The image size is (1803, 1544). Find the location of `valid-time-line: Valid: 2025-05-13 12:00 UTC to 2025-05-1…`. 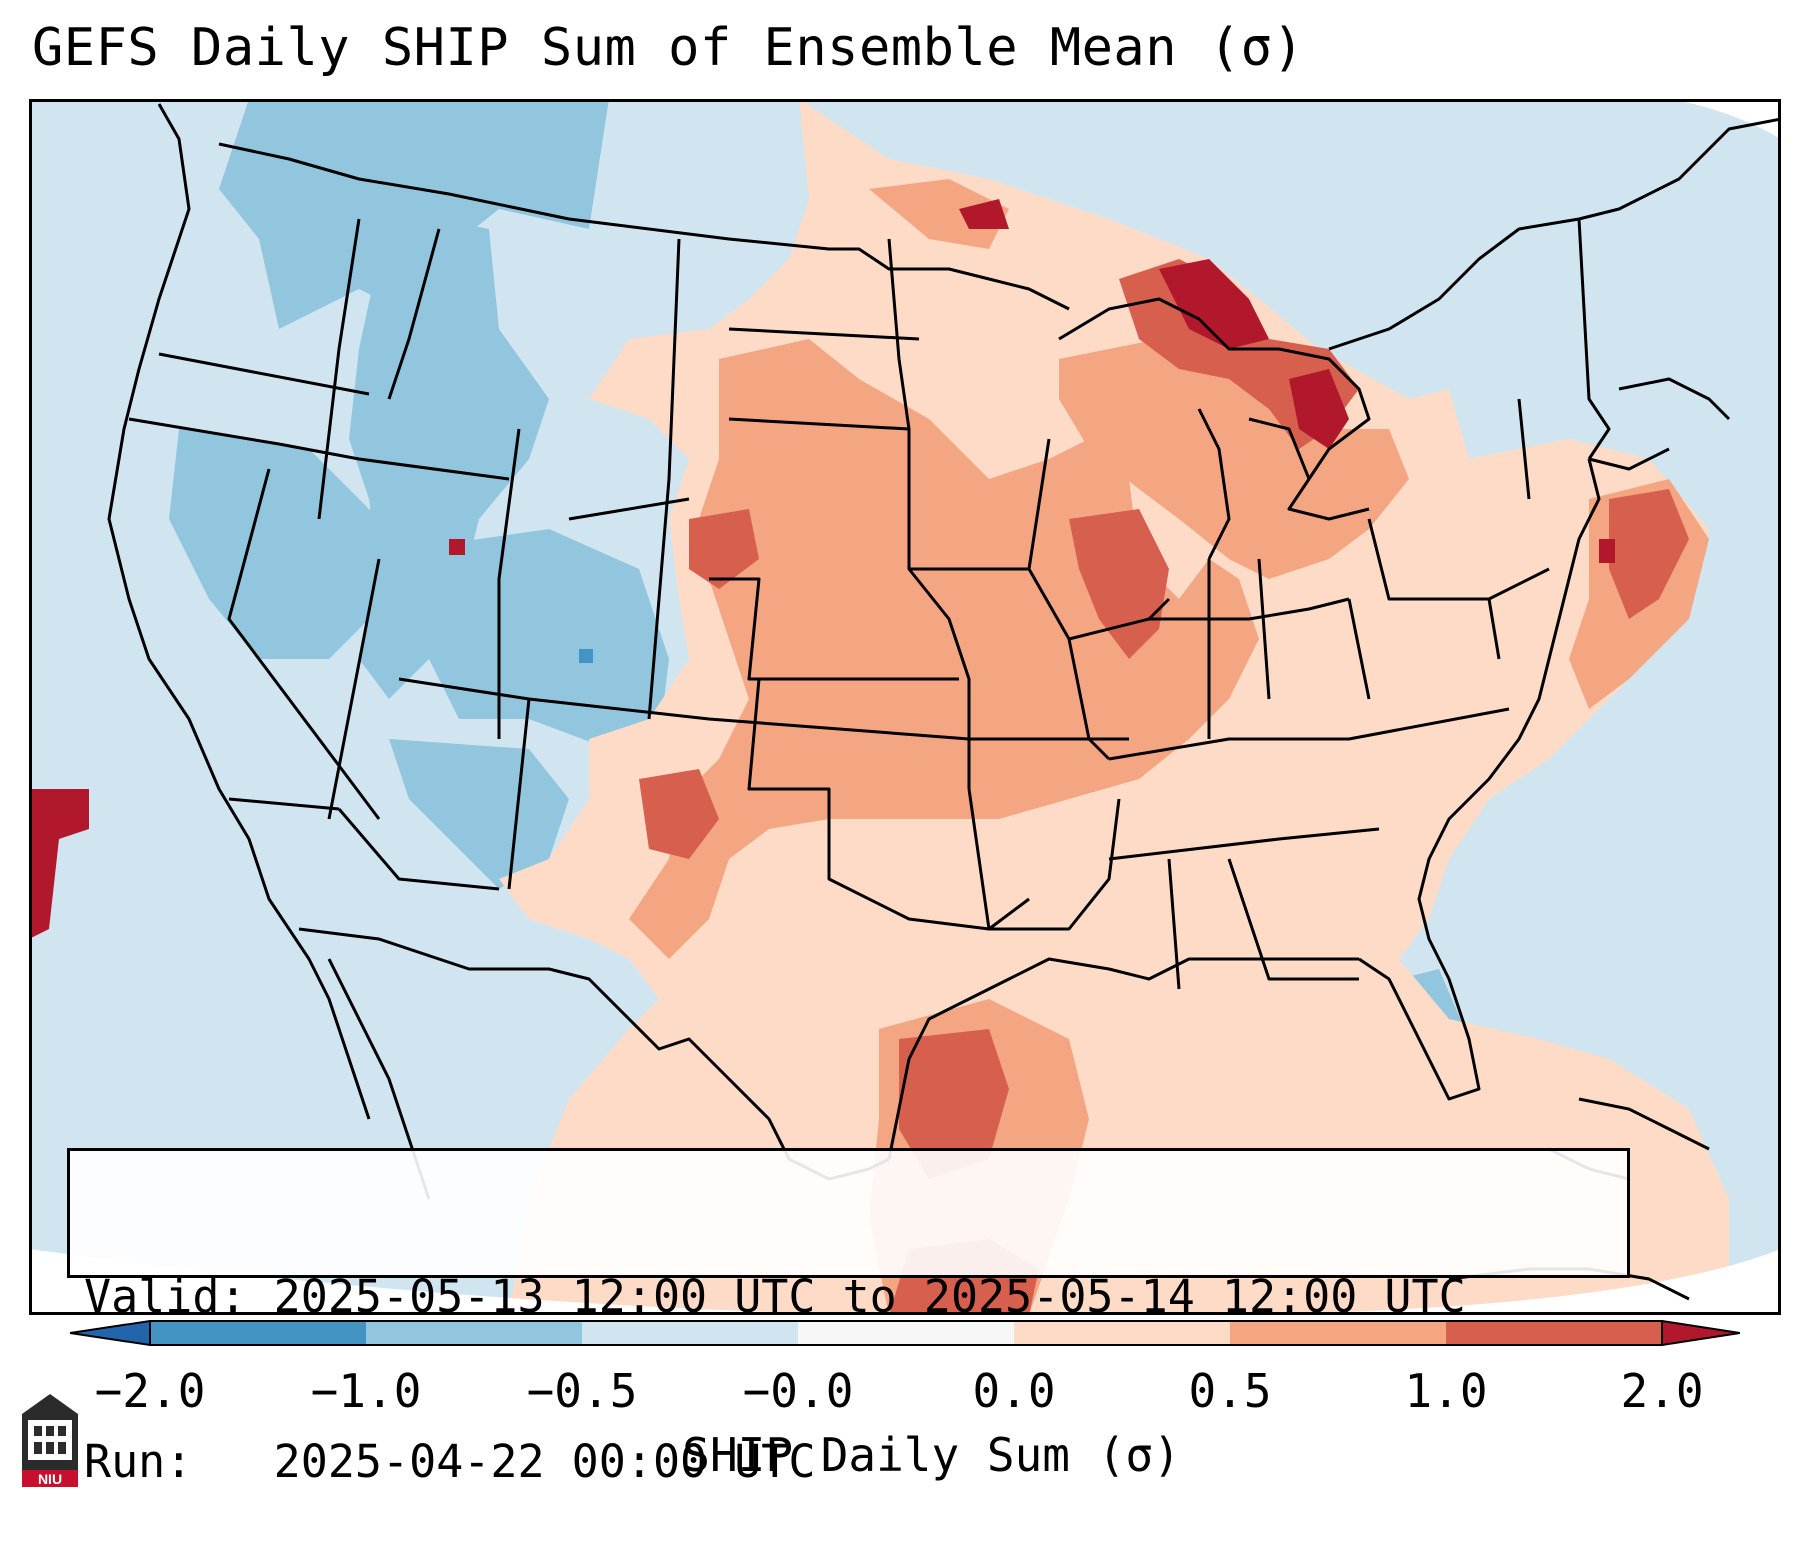

valid-time-line: Valid: 2025-05-13 12:00 UTC to 2025-05-1… is located at coordinates (775, 1296).